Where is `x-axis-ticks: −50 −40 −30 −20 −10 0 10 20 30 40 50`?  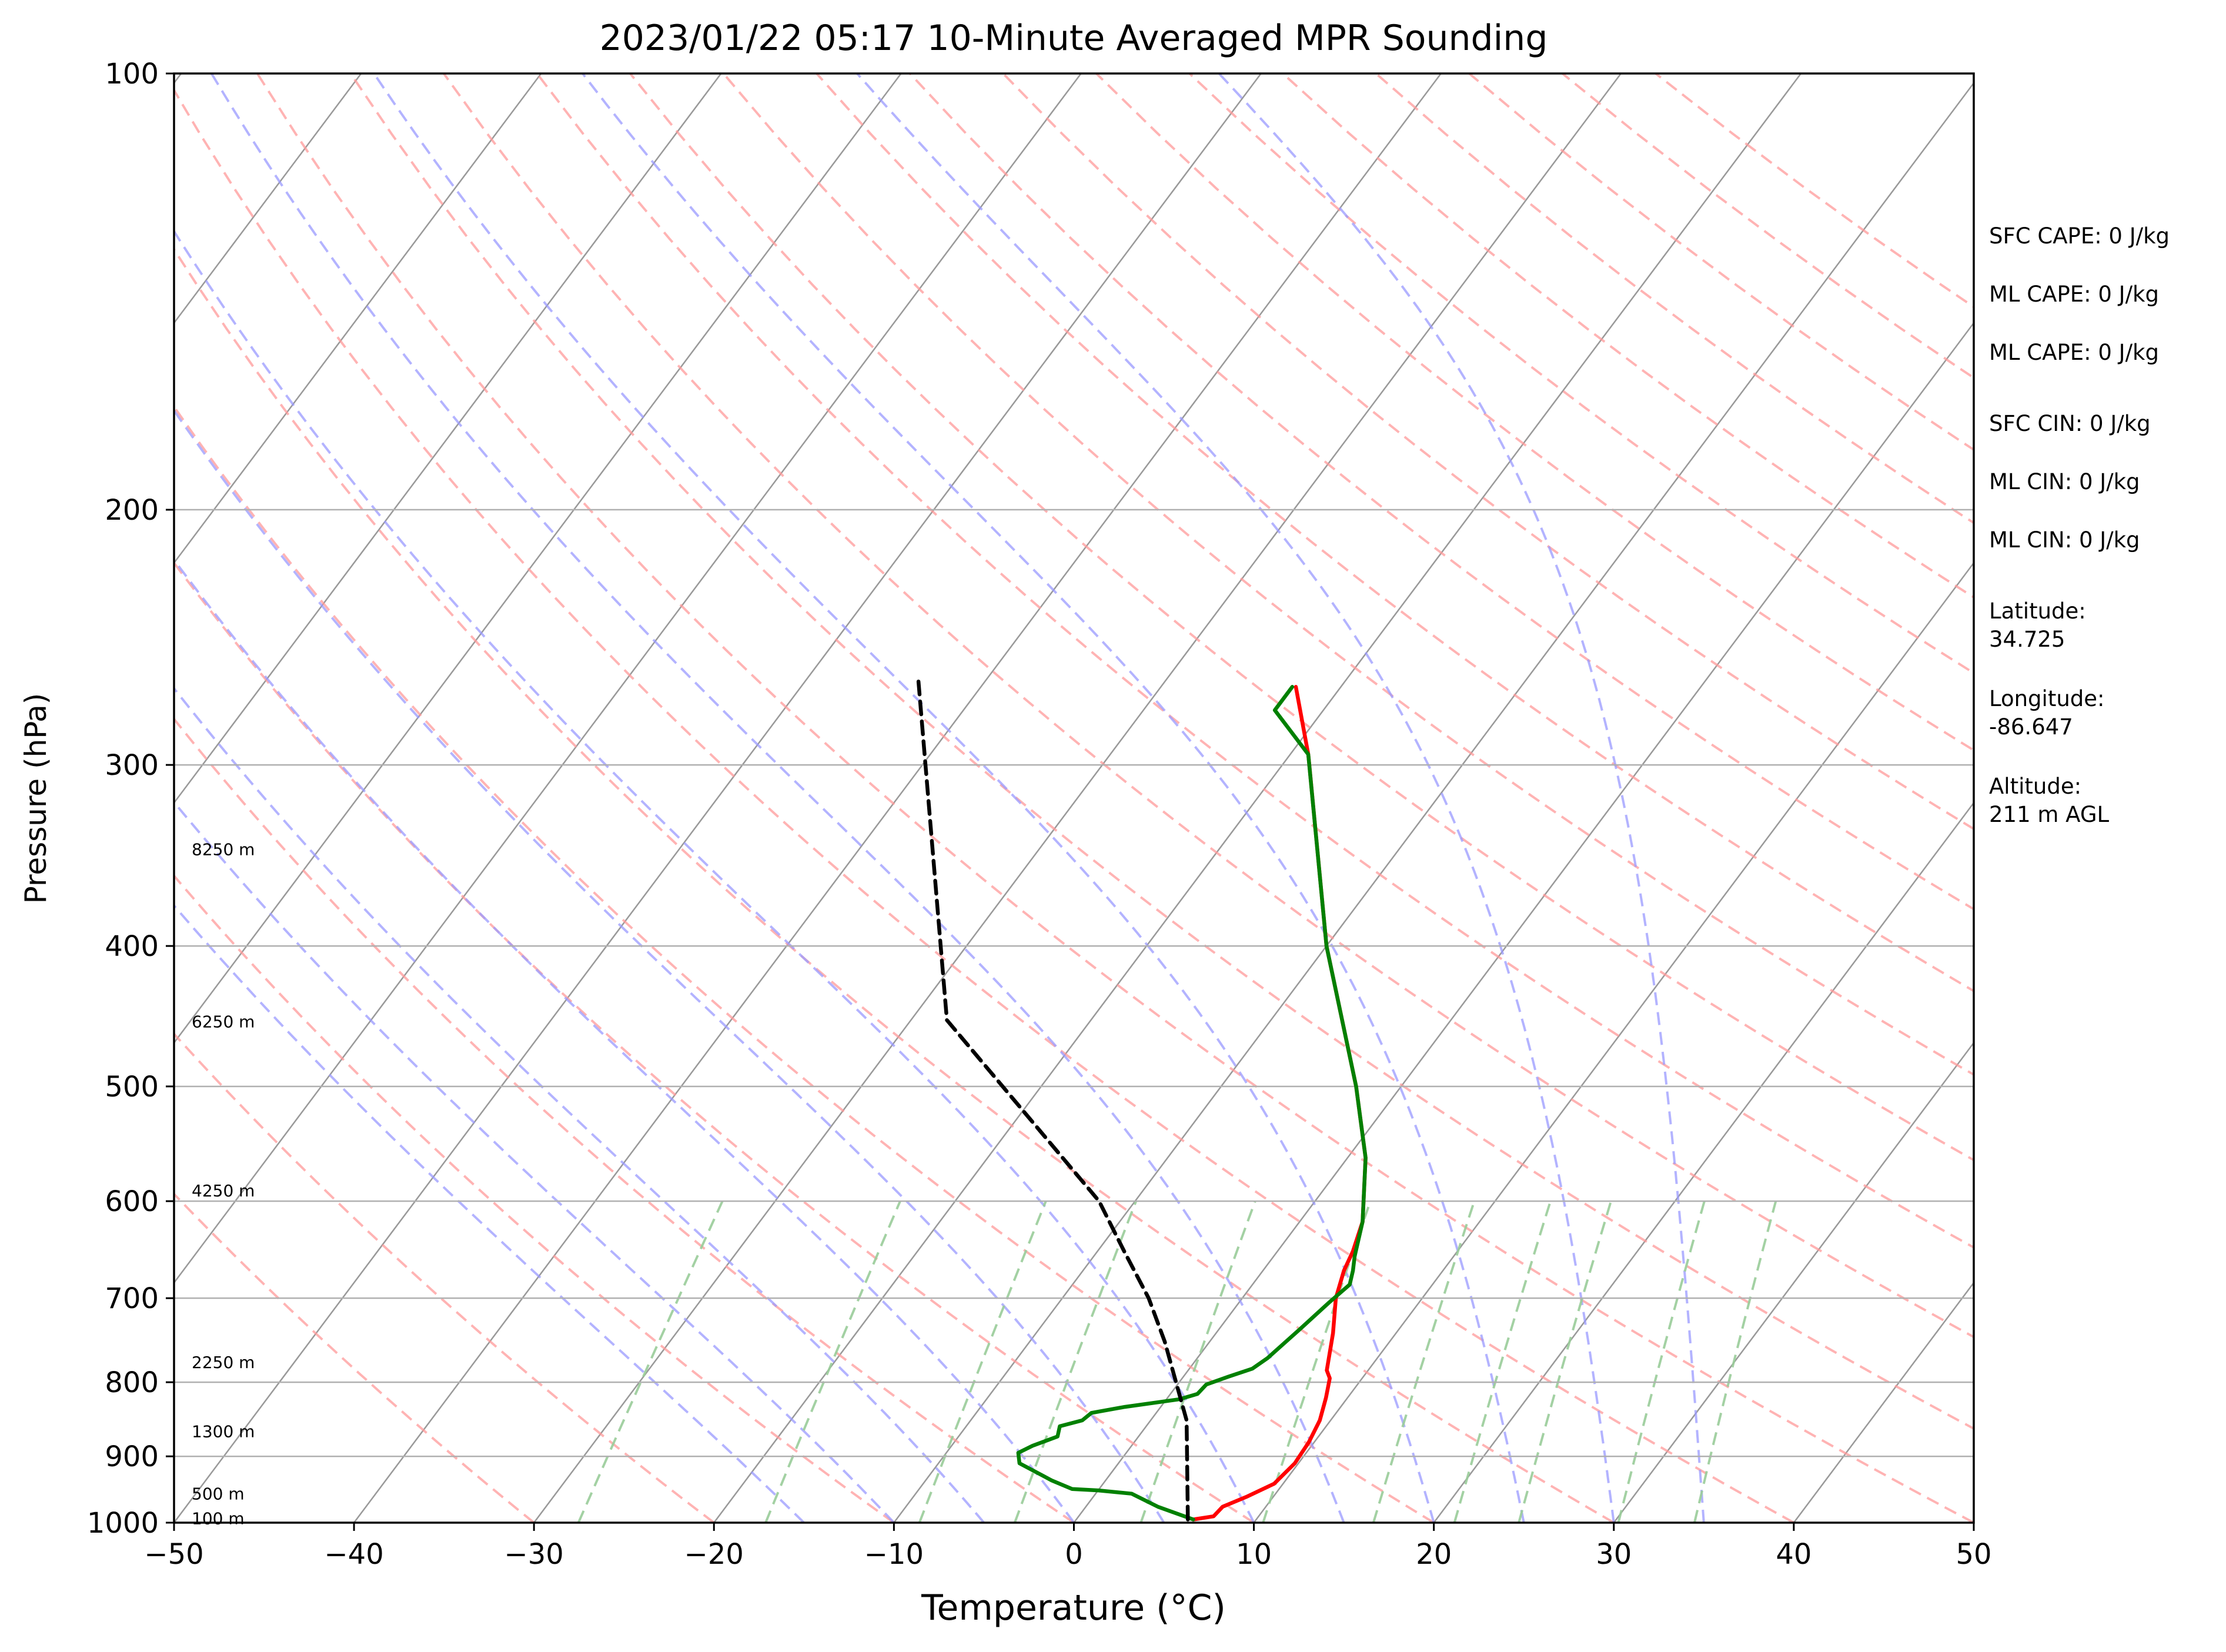
x-axis-ticks: −50 −40 −30 −20 −10 0 10 20 30 40 50 is located at coordinates (1068, 1547).